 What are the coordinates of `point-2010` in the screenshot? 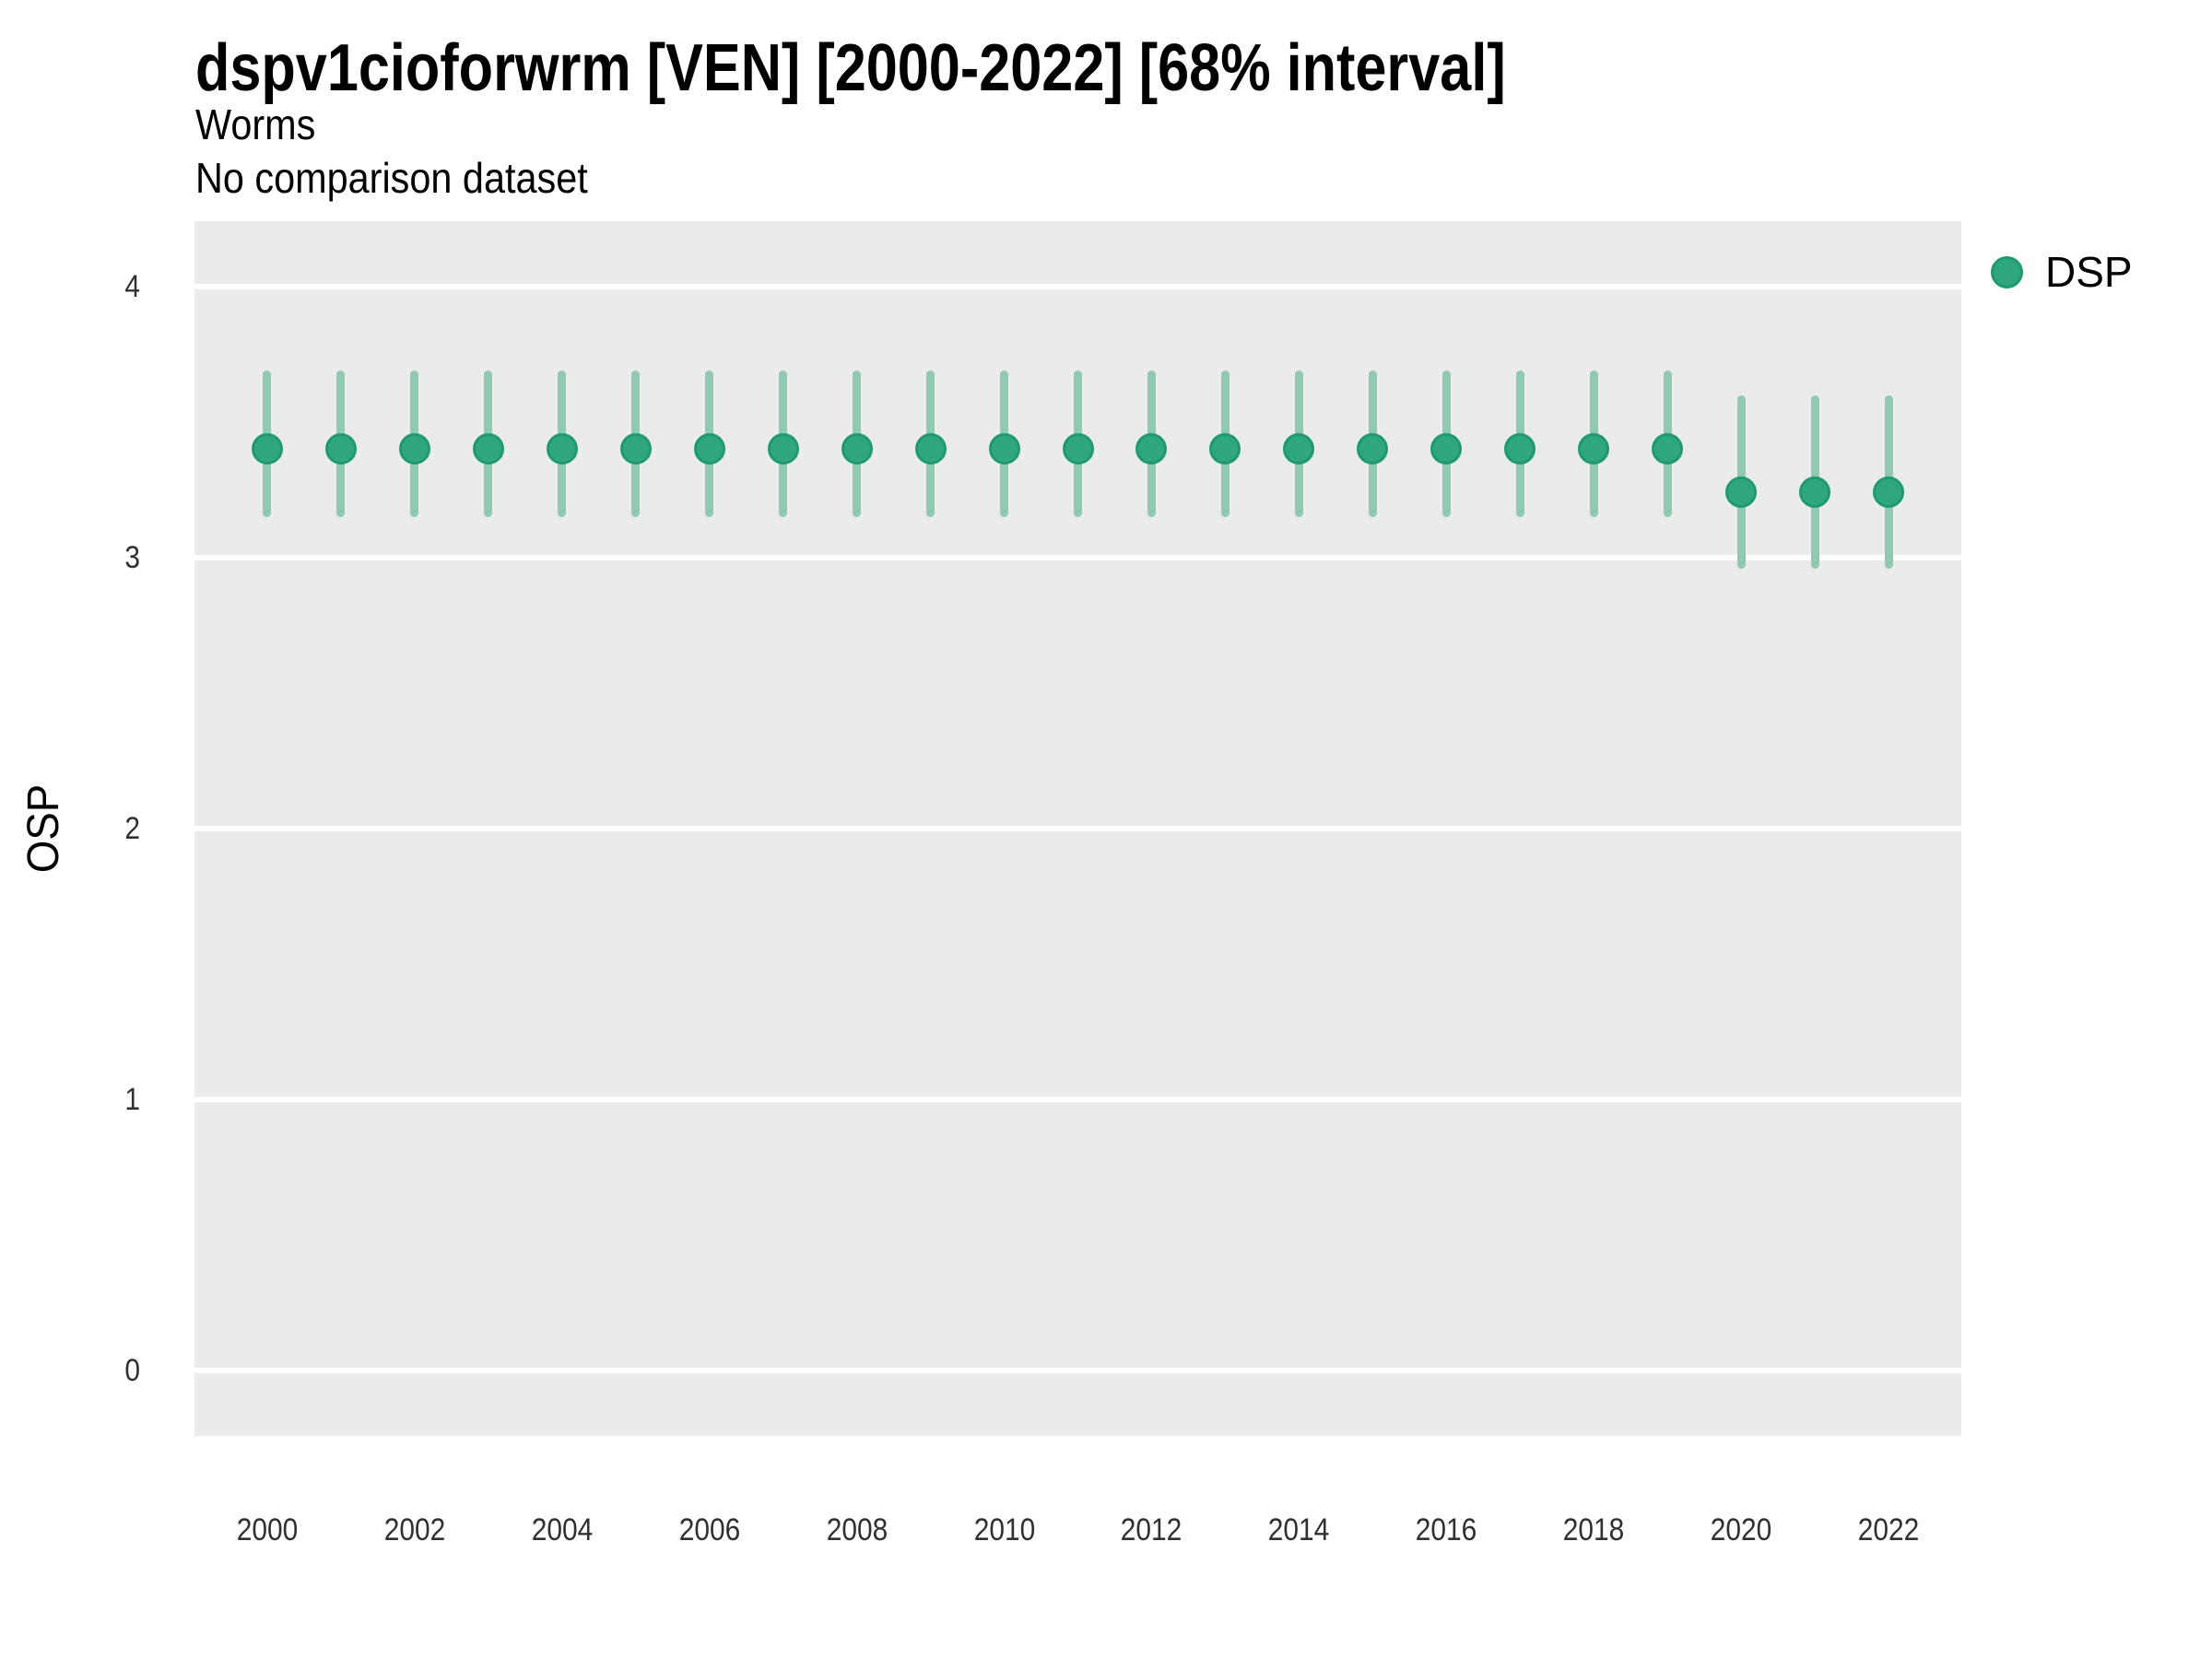 It's located at (1004, 449).